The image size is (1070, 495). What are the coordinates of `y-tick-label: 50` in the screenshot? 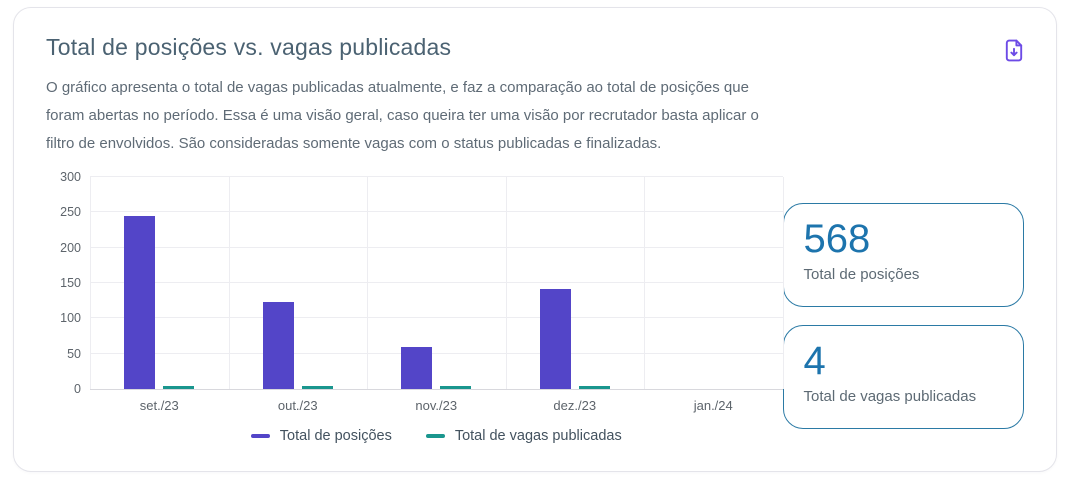 It's located at (74, 353).